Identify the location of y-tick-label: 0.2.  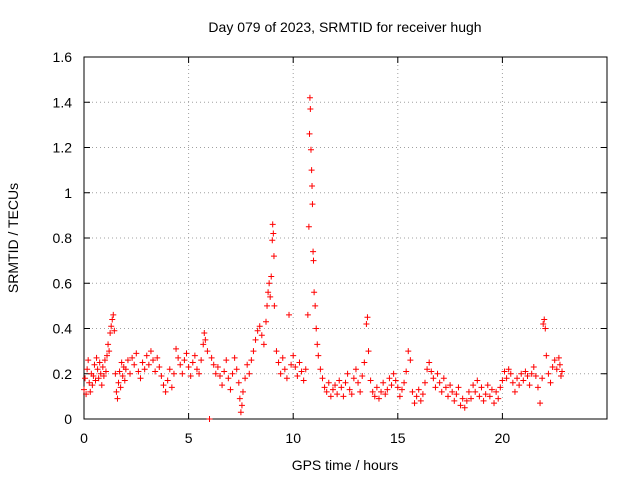
(63, 374).